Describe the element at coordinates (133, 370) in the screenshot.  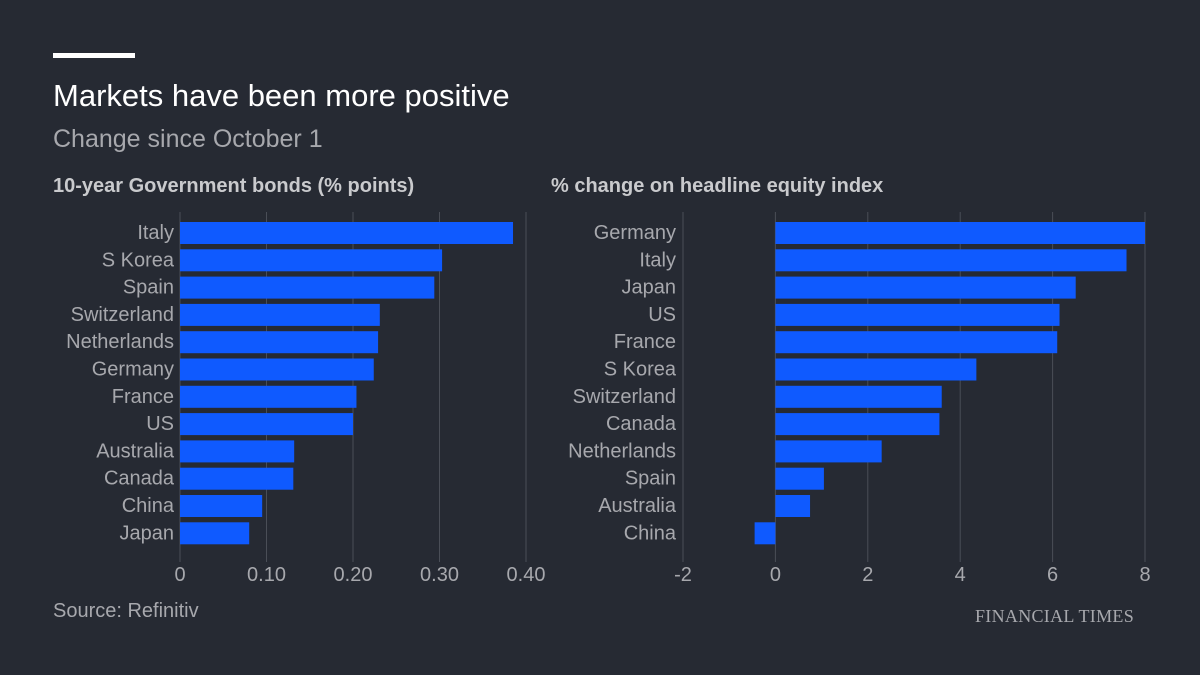
I see `bonds-category-label: Germany` at that location.